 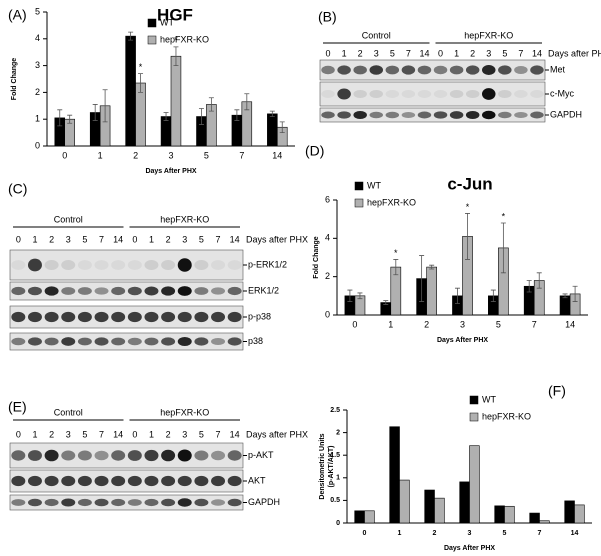 I want to click on group-label: hepFXR-KO, so click(x=488, y=35).